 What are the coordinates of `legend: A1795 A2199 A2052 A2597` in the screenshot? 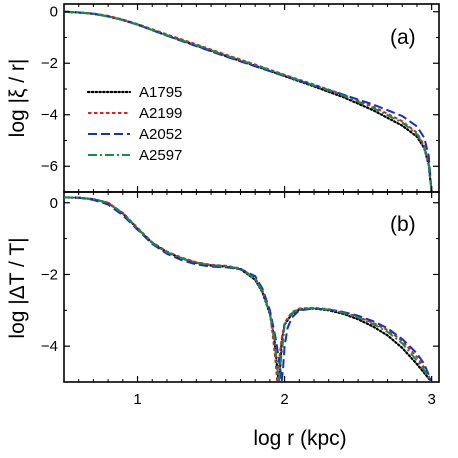 It's located at (134, 124).